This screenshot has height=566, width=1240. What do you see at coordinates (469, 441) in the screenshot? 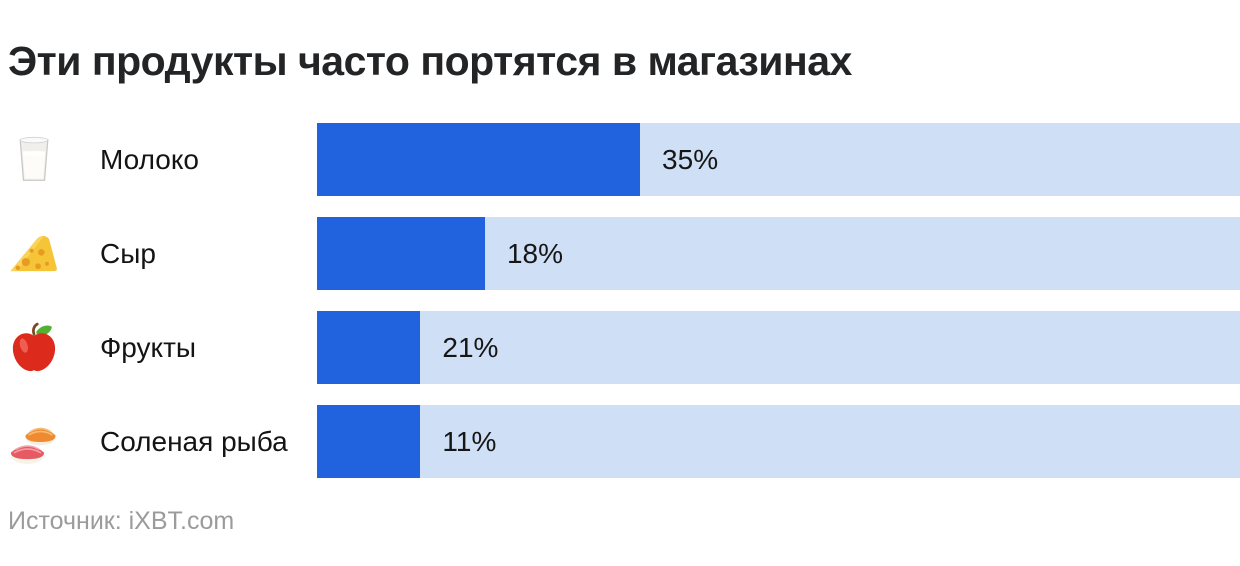
I see `value-label: 11%` at bounding box center [469, 441].